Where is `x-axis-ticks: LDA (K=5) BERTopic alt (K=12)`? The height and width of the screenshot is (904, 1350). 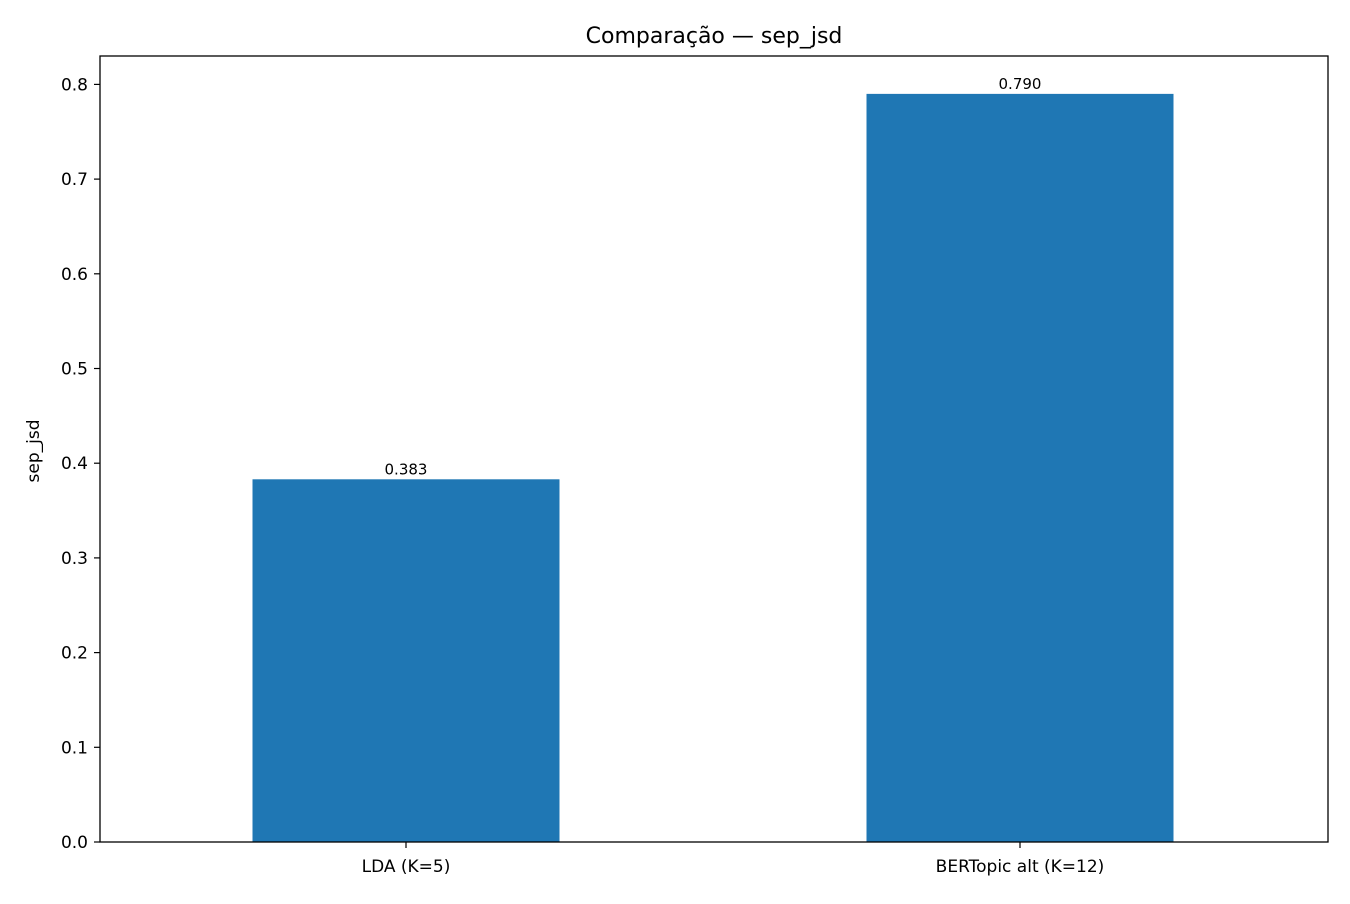 x-axis-ticks: LDA (K=5) BERTopic alt (K=12) is located at coordinates (733, 859).